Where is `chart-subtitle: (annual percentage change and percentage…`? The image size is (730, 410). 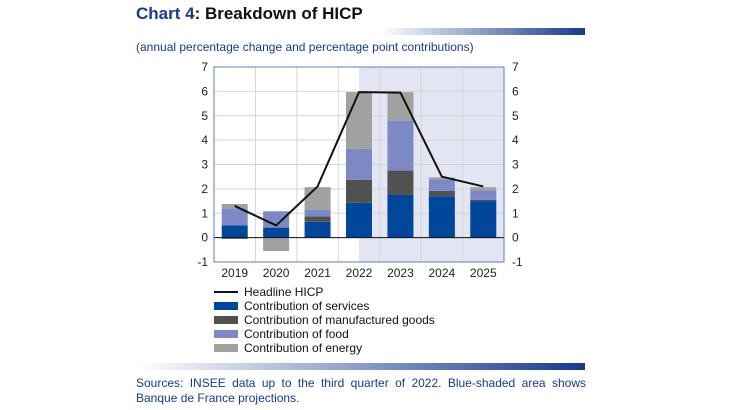 chart-subtitle: (annual percentage change and percentage… is located at coordinates (305, 47).